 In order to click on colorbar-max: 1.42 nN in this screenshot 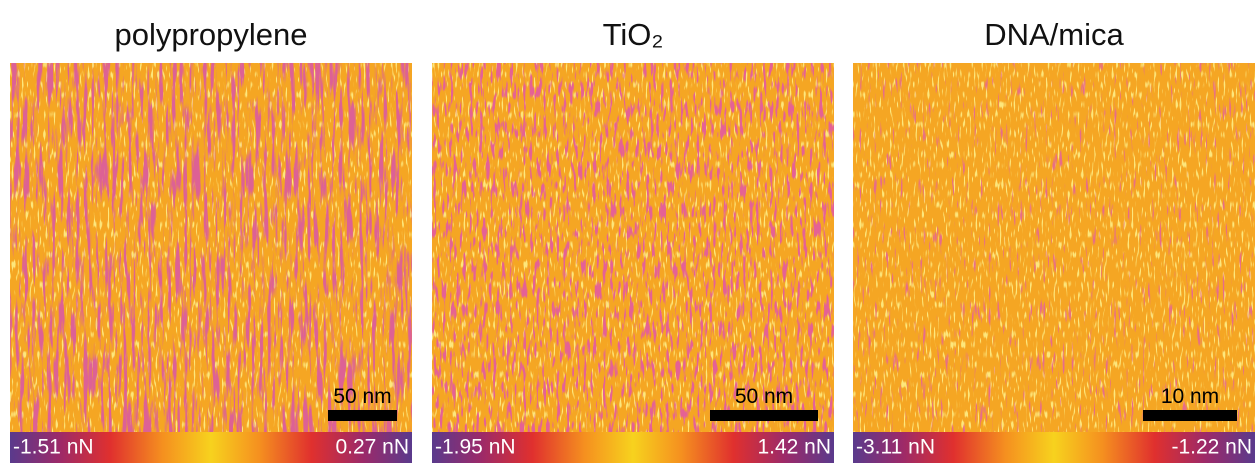, I will do `click(794, 447)`.